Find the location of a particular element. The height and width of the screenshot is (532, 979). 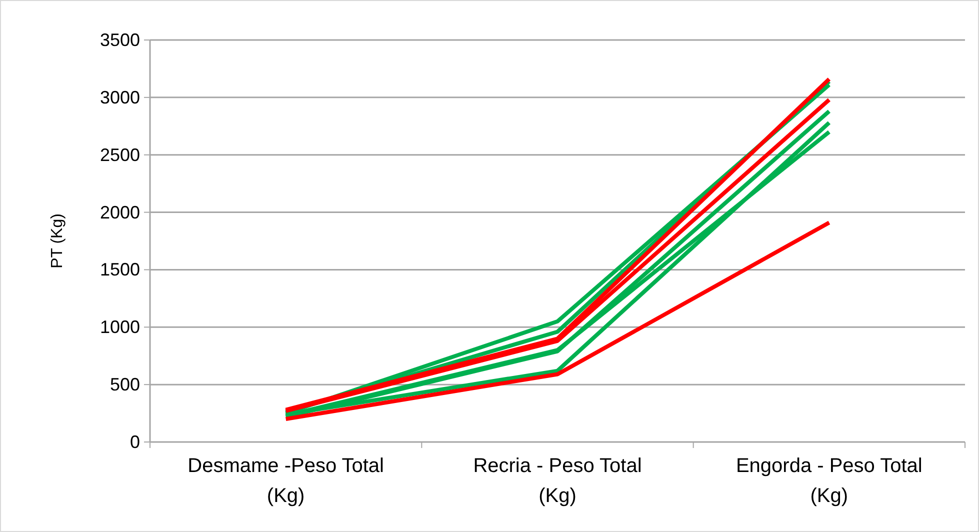

y-tick-label: 2500 is located at coordinates (120, 154).